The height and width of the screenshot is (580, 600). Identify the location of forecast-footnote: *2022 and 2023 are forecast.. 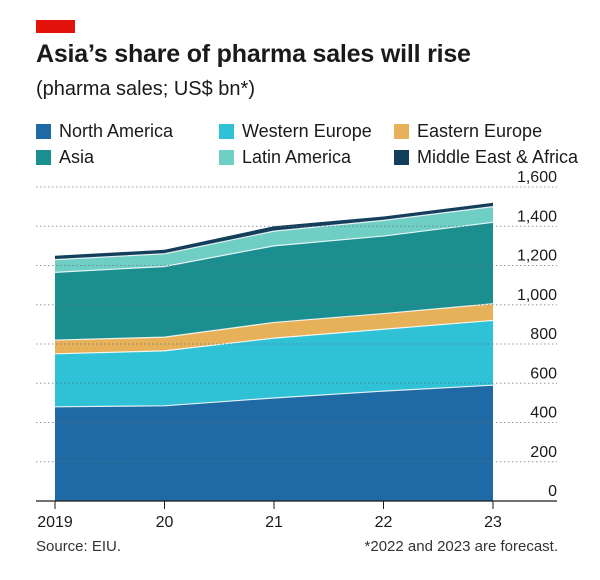
(461, 546).